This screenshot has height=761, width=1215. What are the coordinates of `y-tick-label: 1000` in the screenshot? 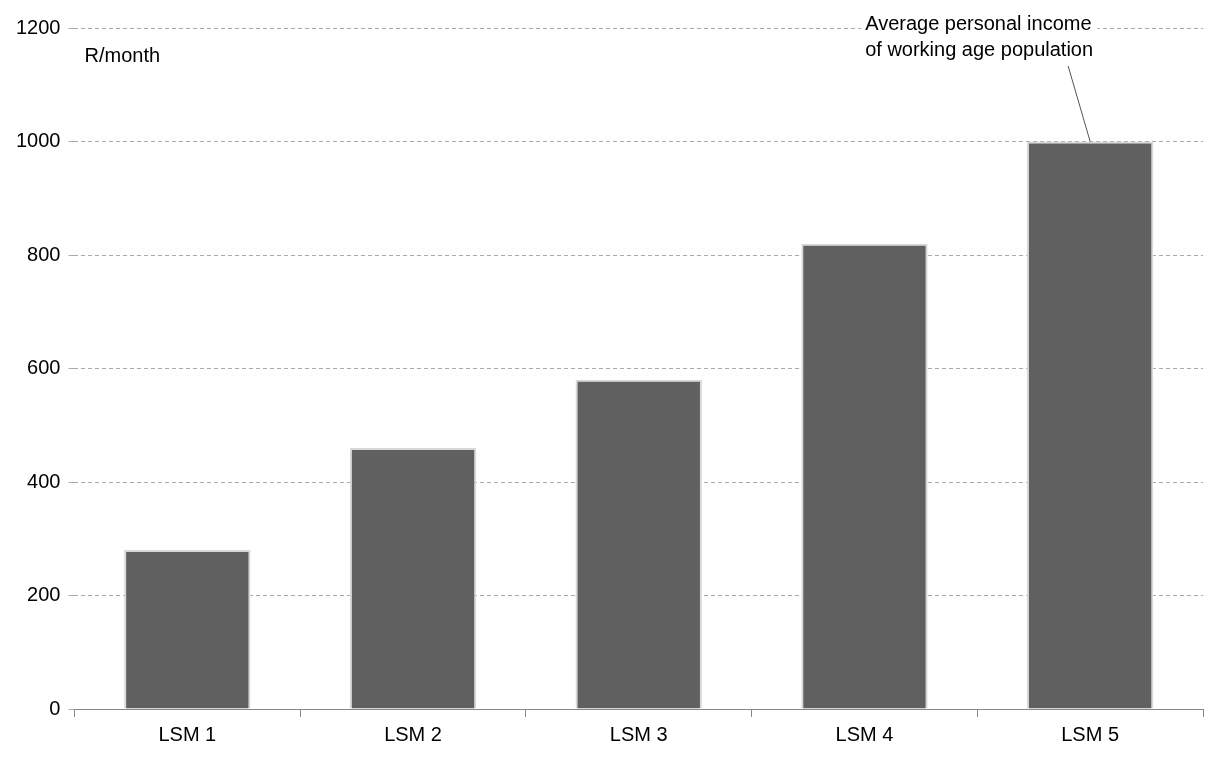 It's located at (38, 140).